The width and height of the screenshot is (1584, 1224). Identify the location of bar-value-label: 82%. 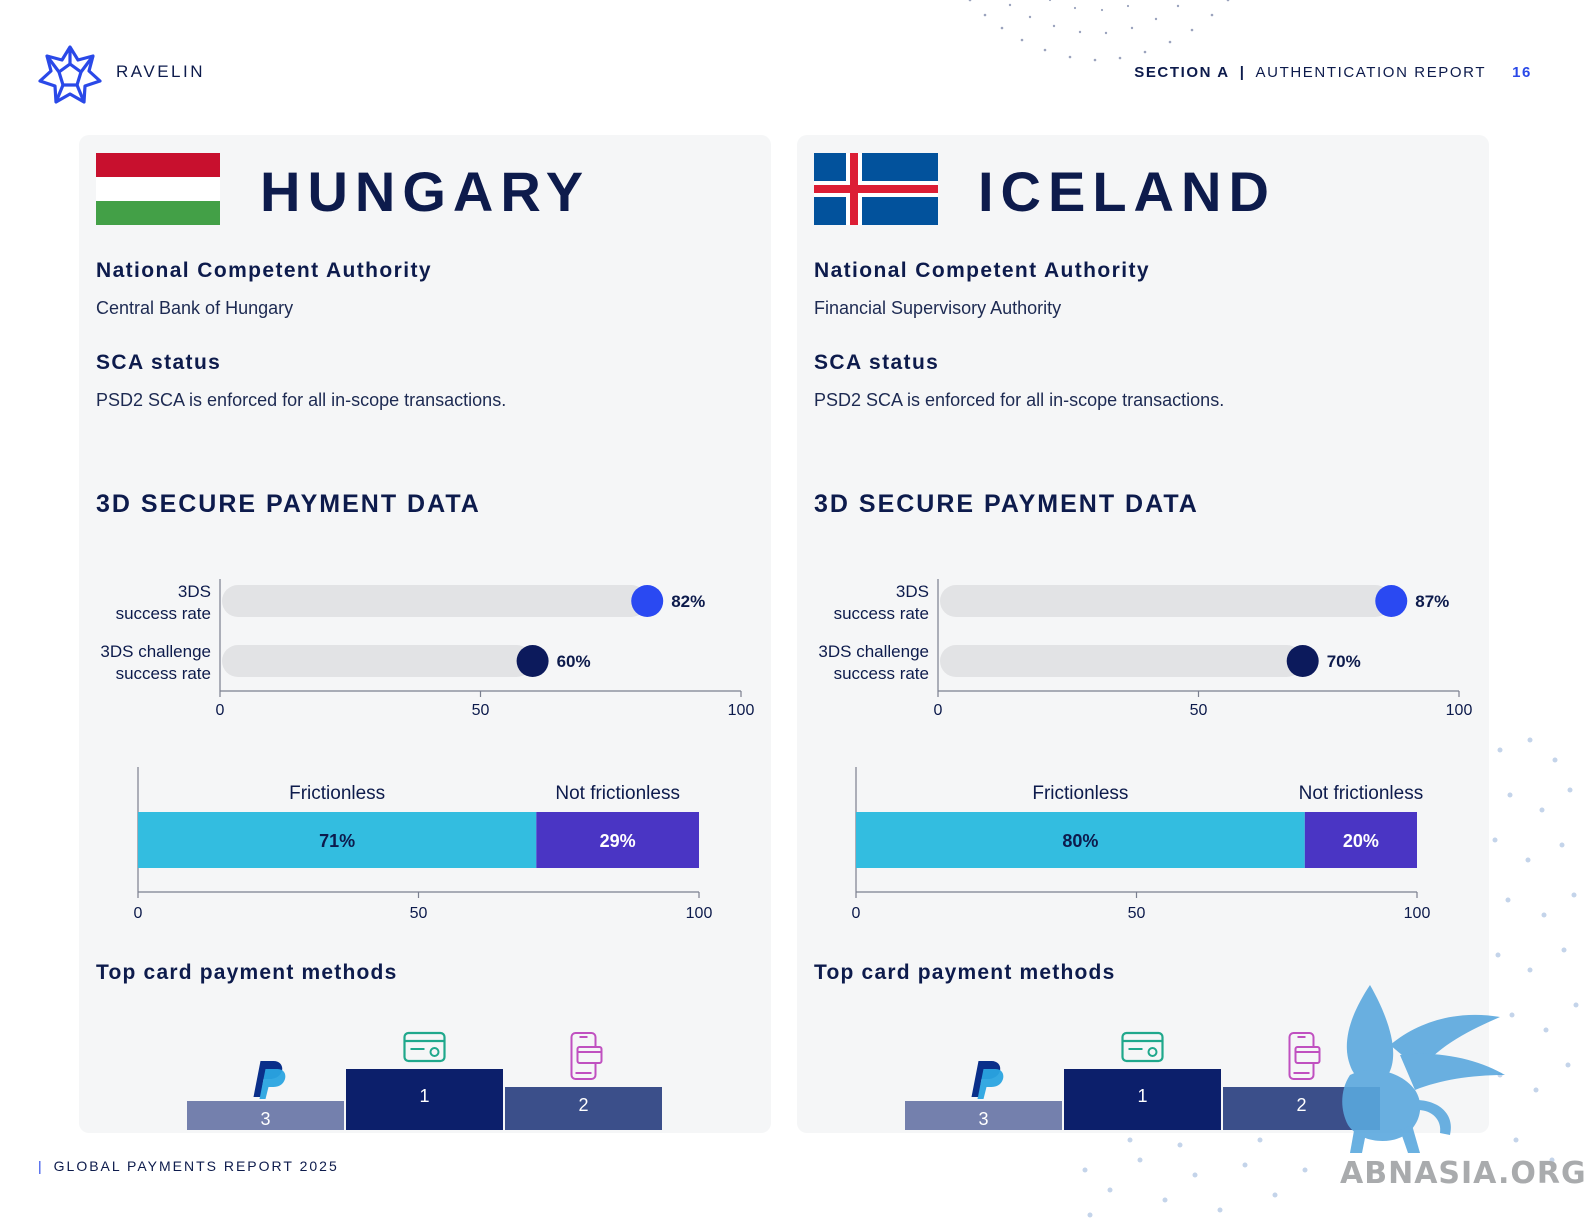
(688, 601).